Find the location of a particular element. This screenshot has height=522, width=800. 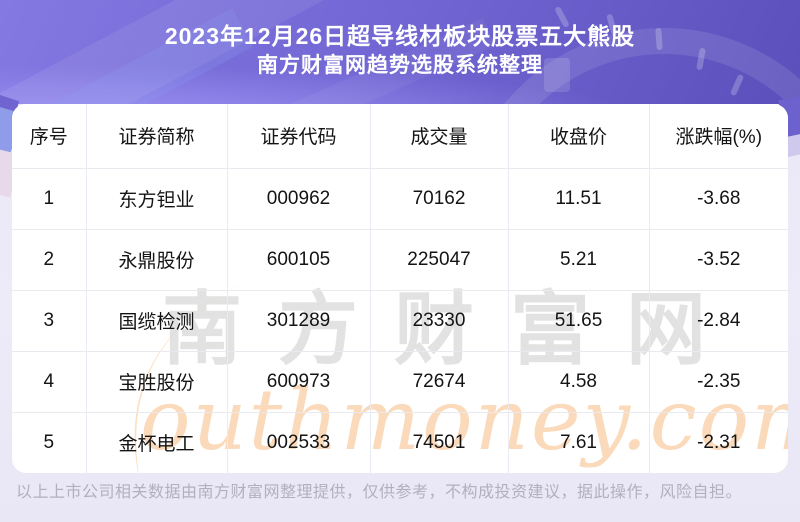

table-row: 5 金杯电工 002533 74501 7.61 -2.31 is located at coordinates (400, 442).